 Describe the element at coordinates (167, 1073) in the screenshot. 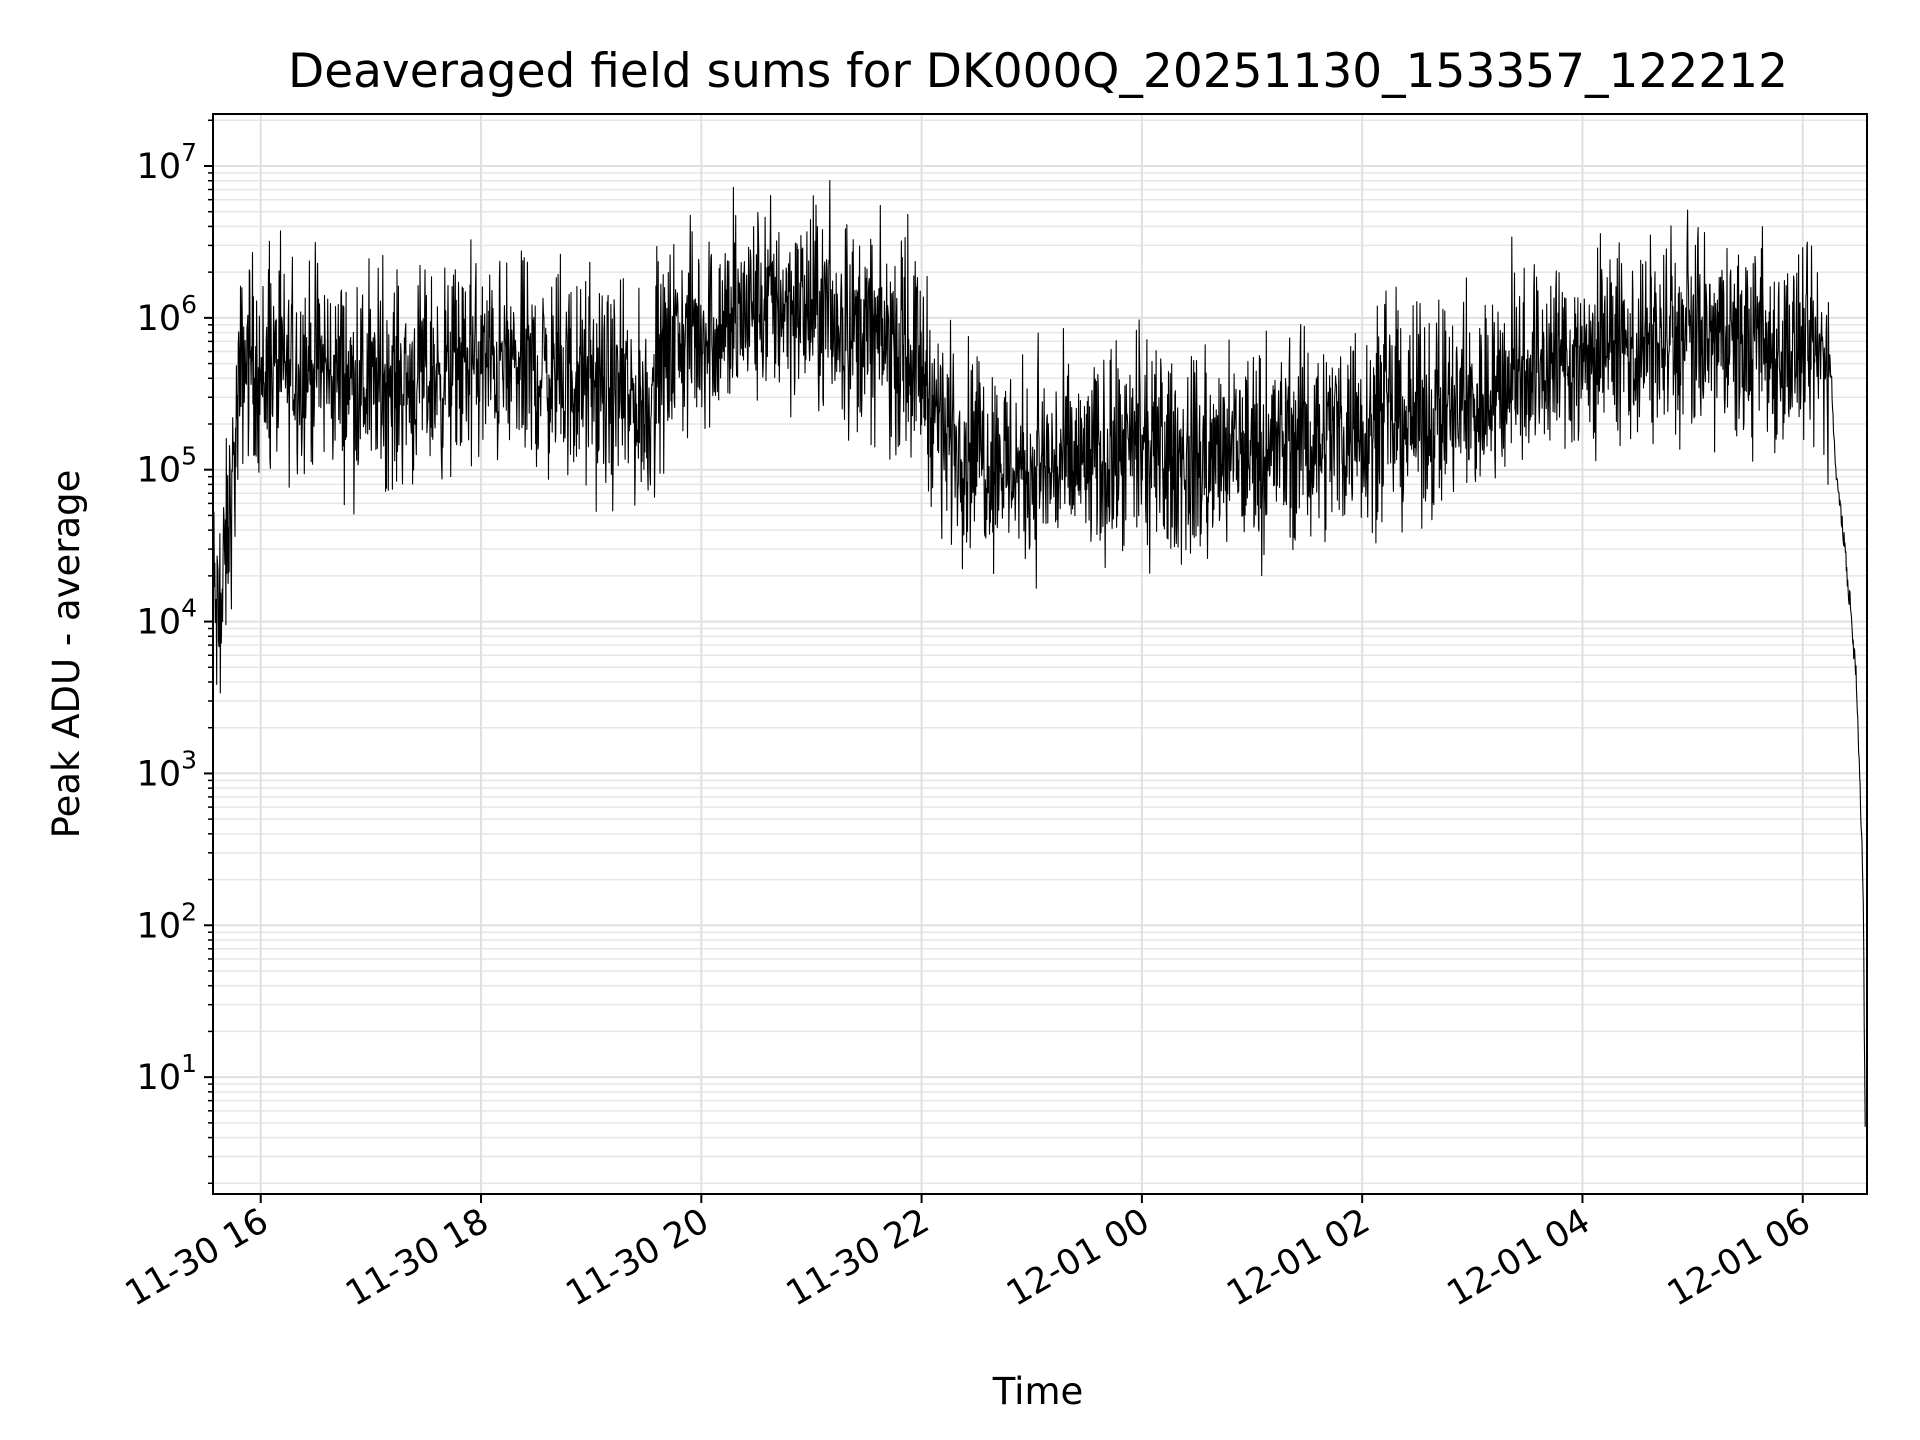

I see `y-tick-label: 10¹` at that location.